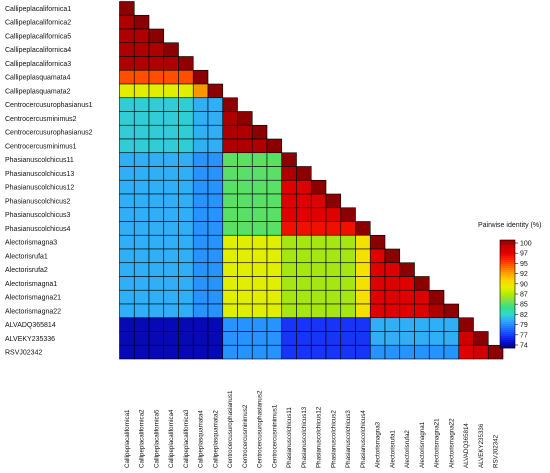 The width and height of the screenshot is (550, 473). What do you see at coordinates (49, 133) in the screenshot?
I see `row-label: Centrocercusurophasianus2` at bounding box center [49, 133].